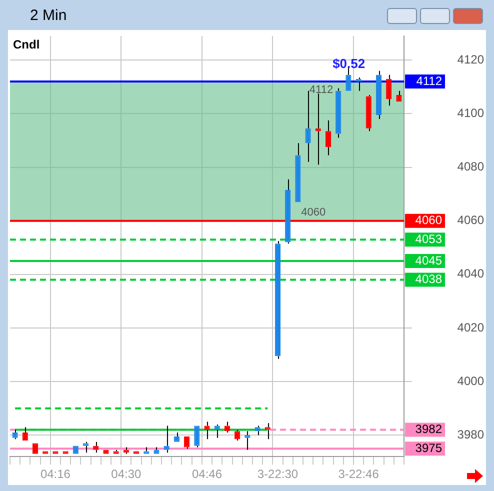 This screenshot has height=491, width=494. What do you see at coordinates (470, 220) in the screenshot?
I see `y-tick-label: 4060` at bounding box center [470, 220].